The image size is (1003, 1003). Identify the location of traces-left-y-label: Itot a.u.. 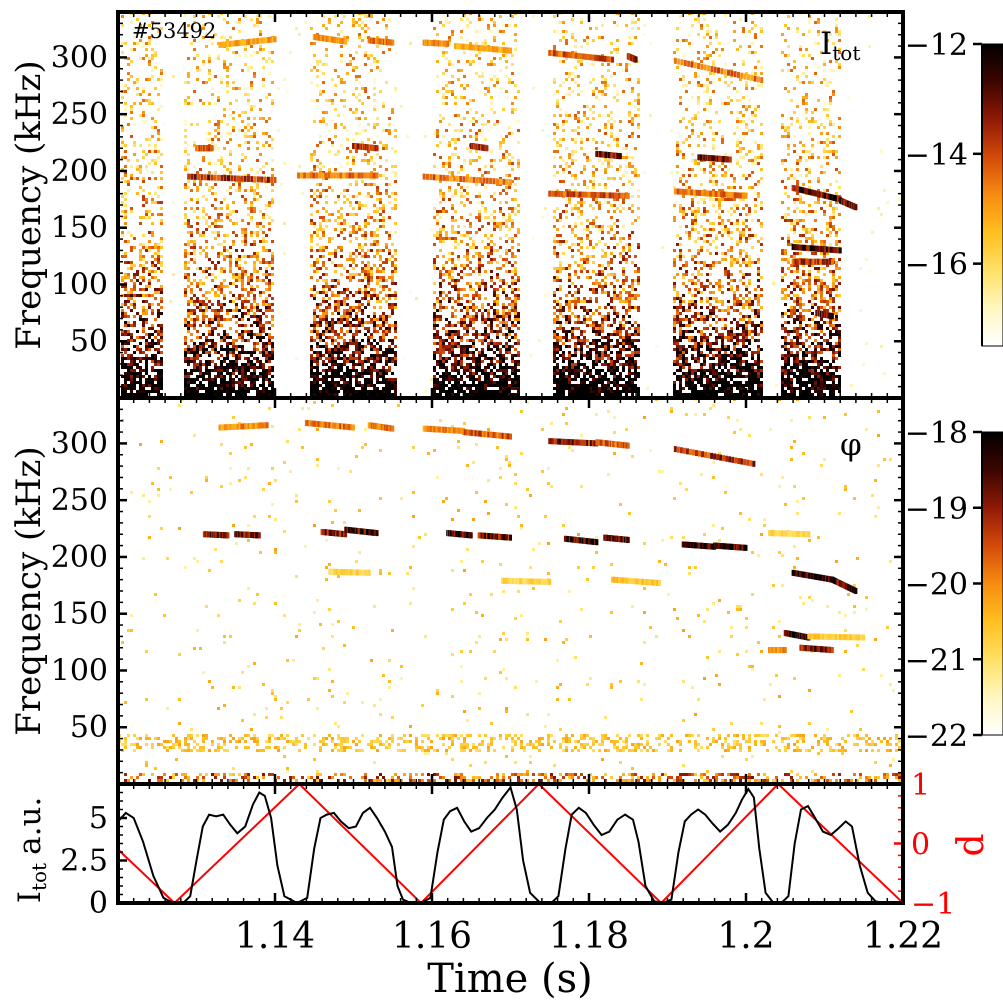
(31, 850).